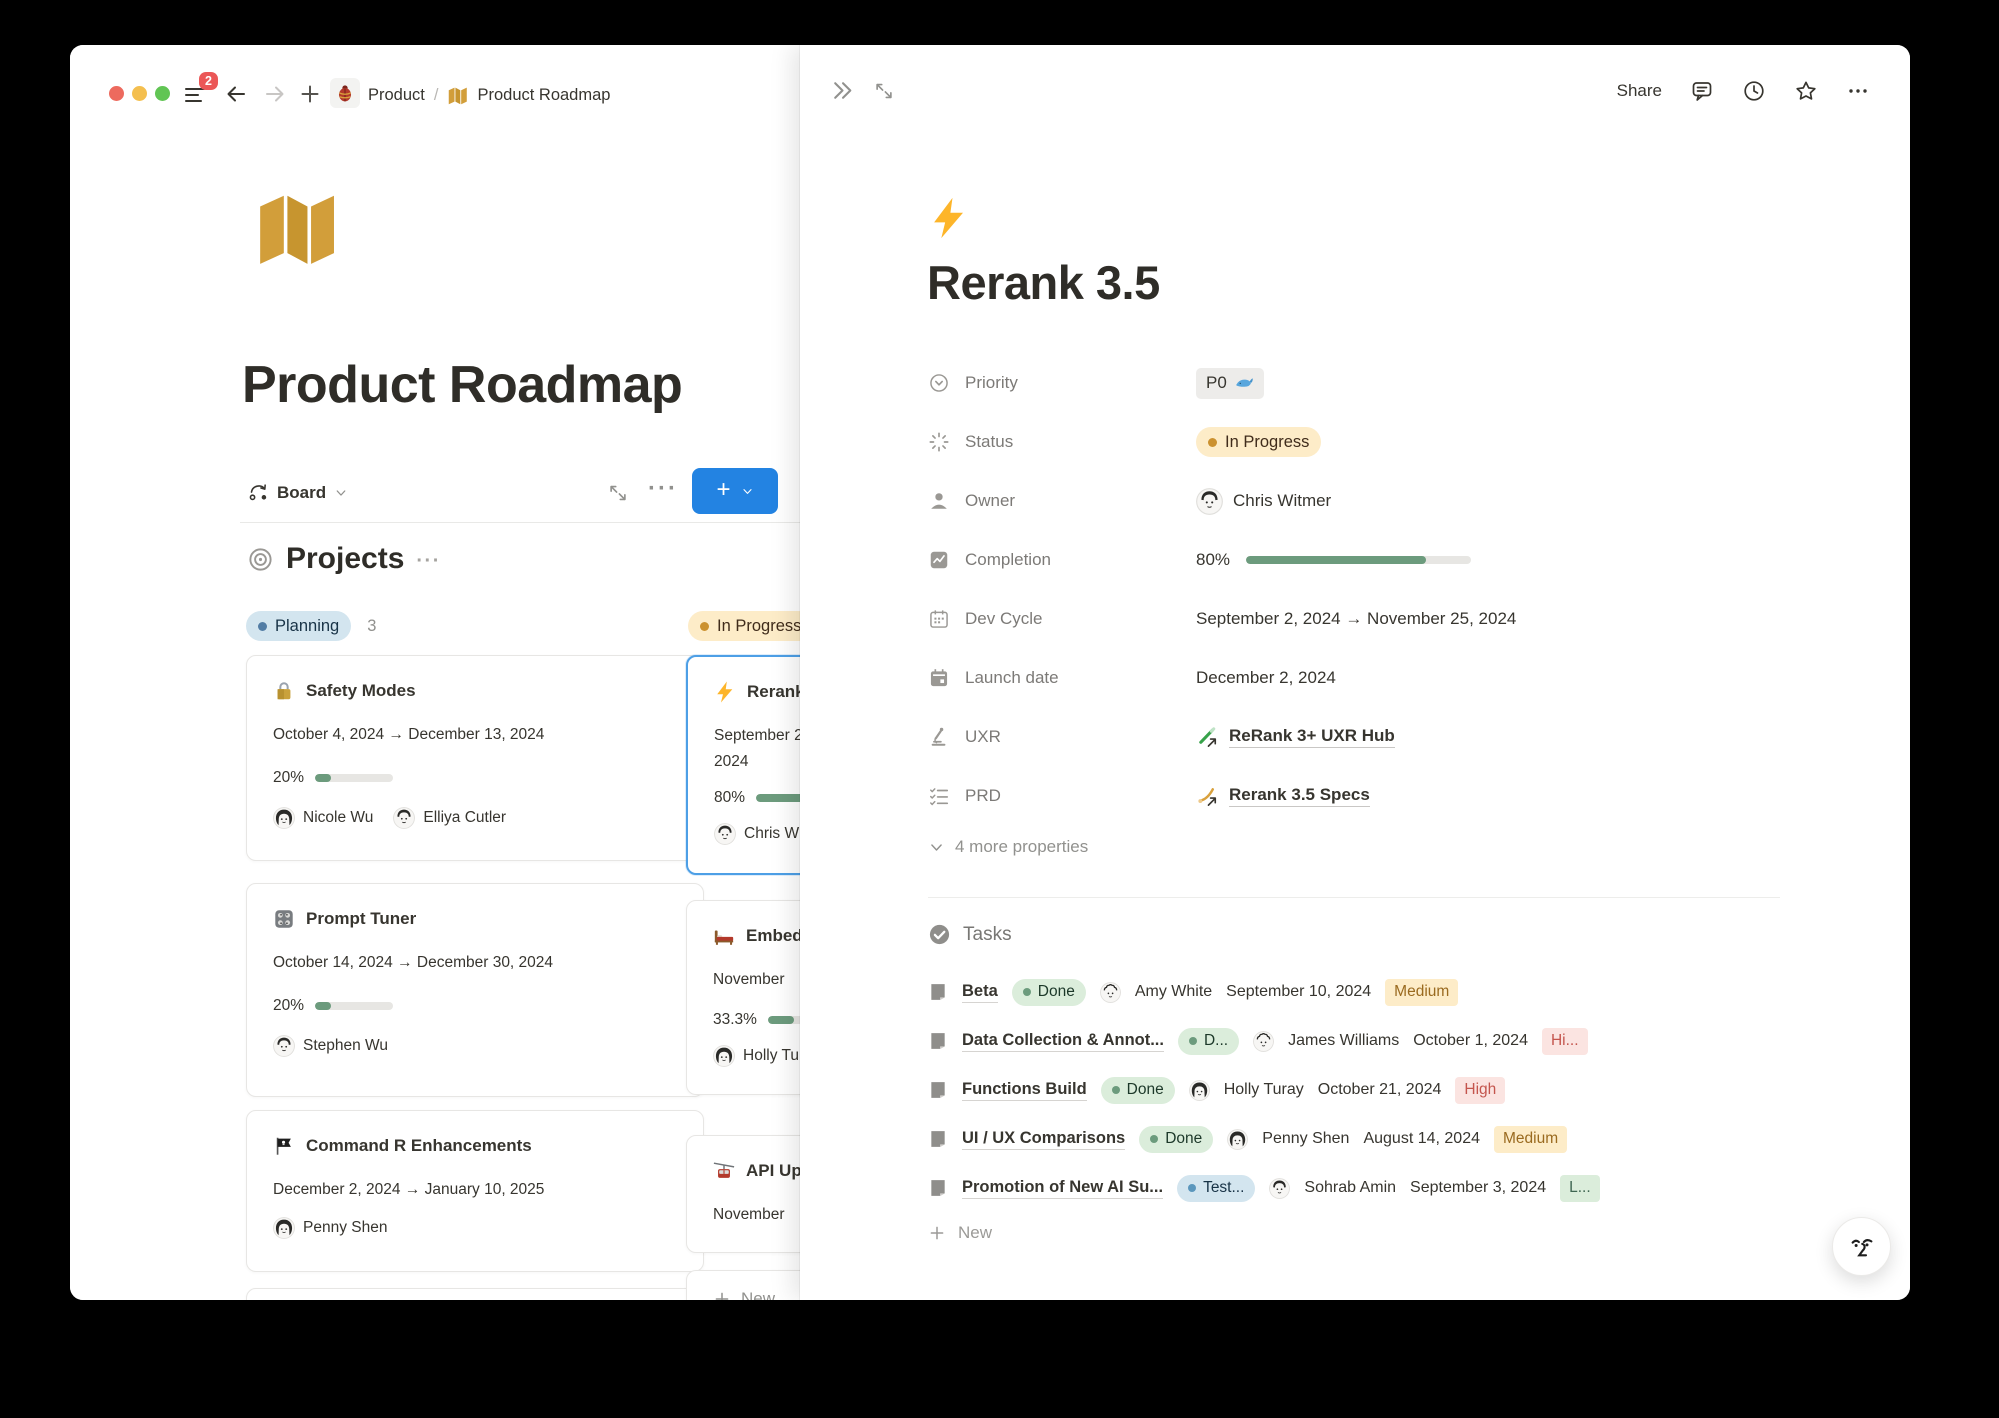 This screenshot has height=1418, width=1999. I want to click on person-name: Chris Witmer, so click(772, 833).